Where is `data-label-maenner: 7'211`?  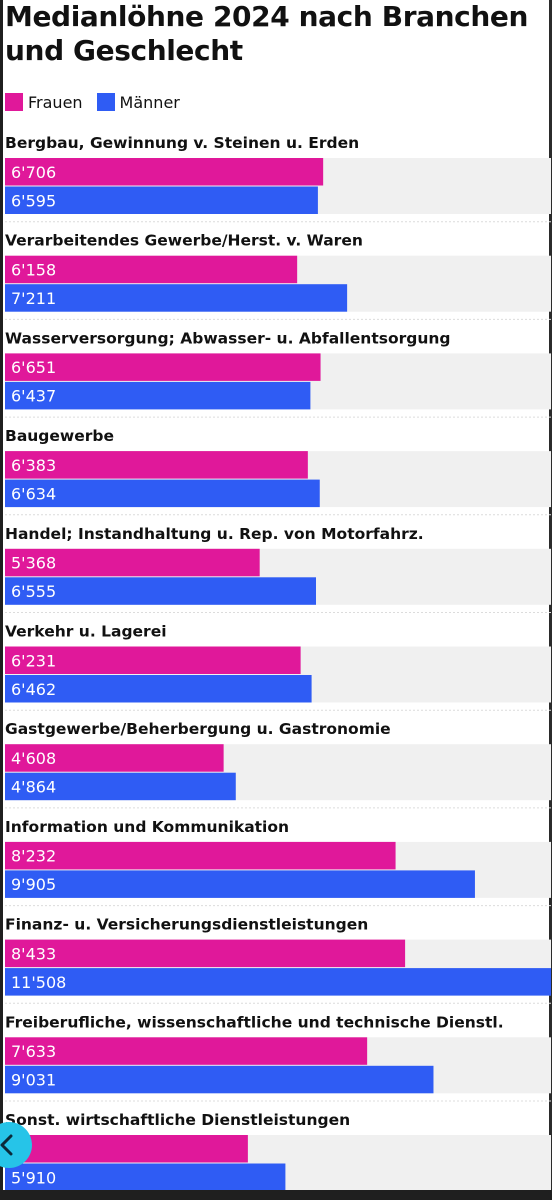 data-label-maenner: 7'211 is located at coordinates (33, 298).